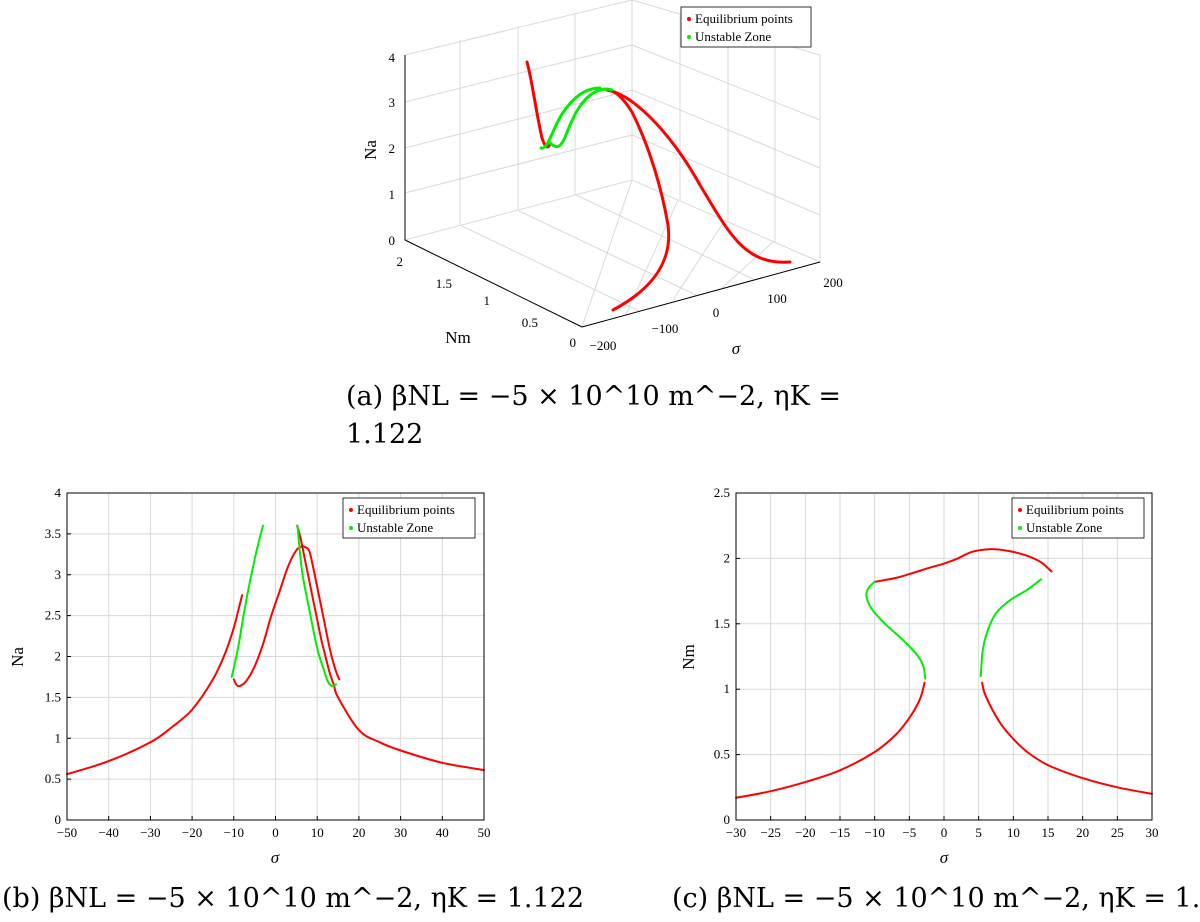 This screenshot has width=1200, height=922. I want to click on x-tick-label: 15, so click(1048, 832).